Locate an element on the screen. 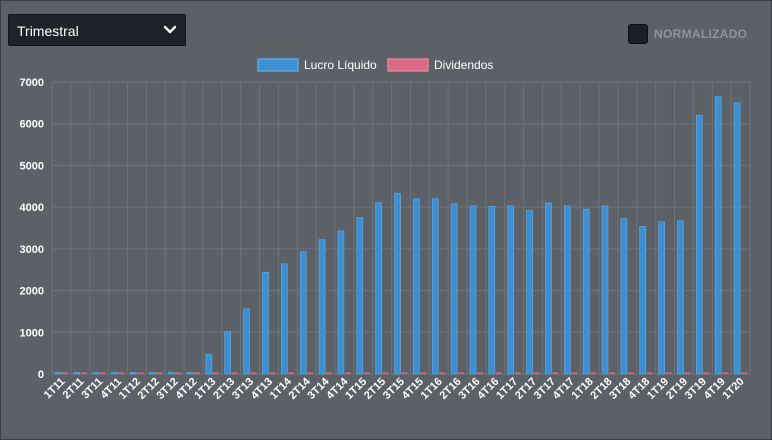 This screenshot has width=772, height=440. y-tick-label: 2000 is located at coordinates (32, 292).